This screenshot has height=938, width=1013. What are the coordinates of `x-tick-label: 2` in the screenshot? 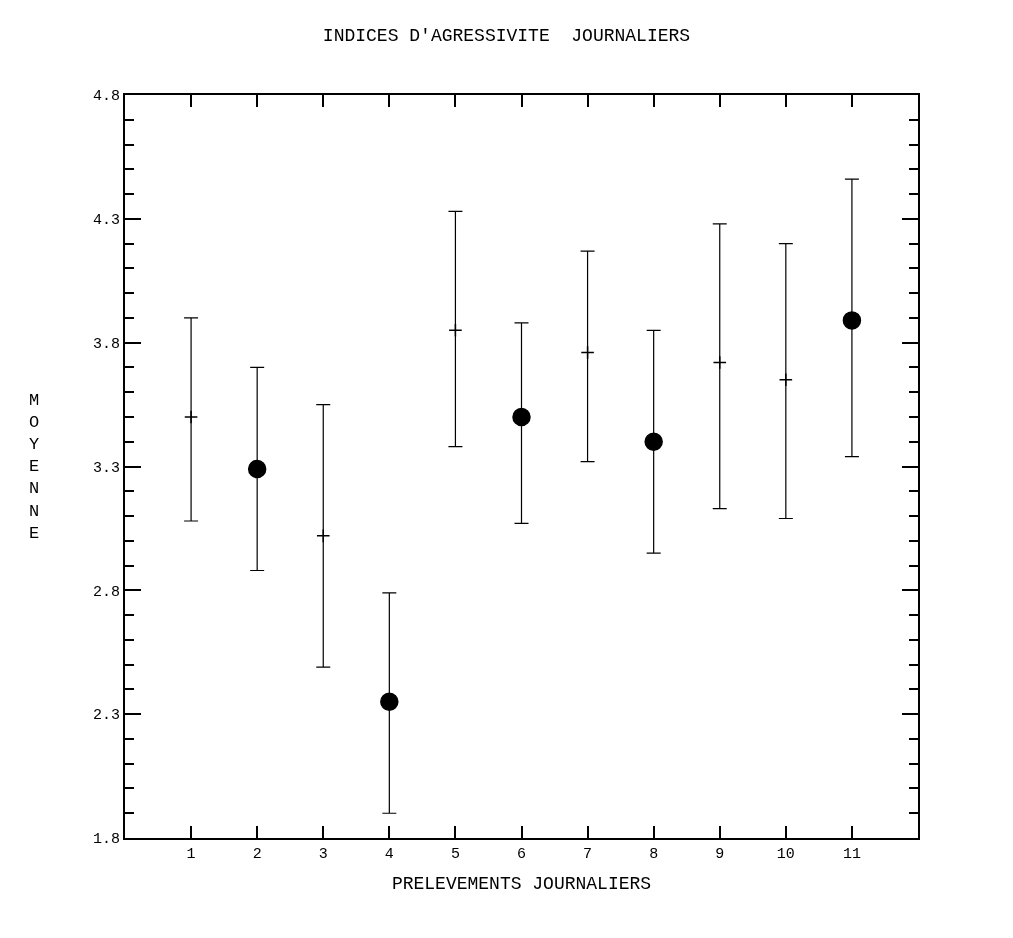 It's located at (257, 854).